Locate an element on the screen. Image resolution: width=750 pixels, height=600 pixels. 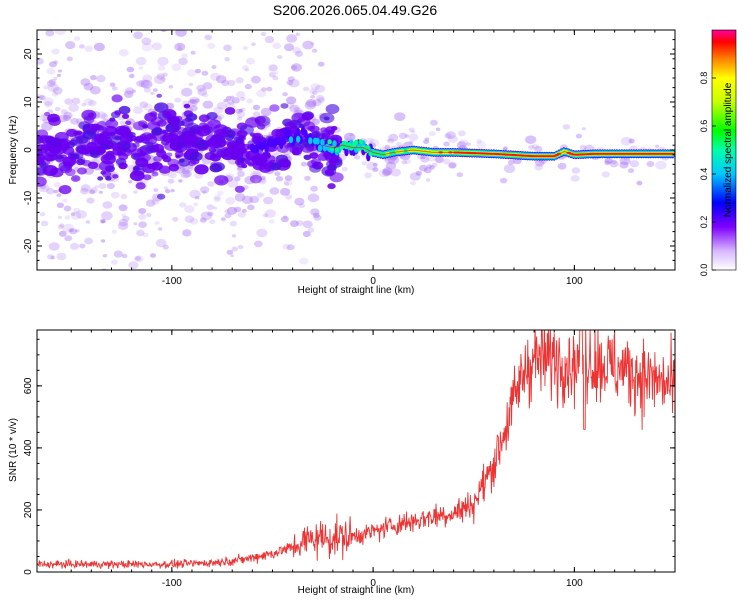
chart-title: S206.2026.065.04.49.G26 is located at coordinates (355, 10).